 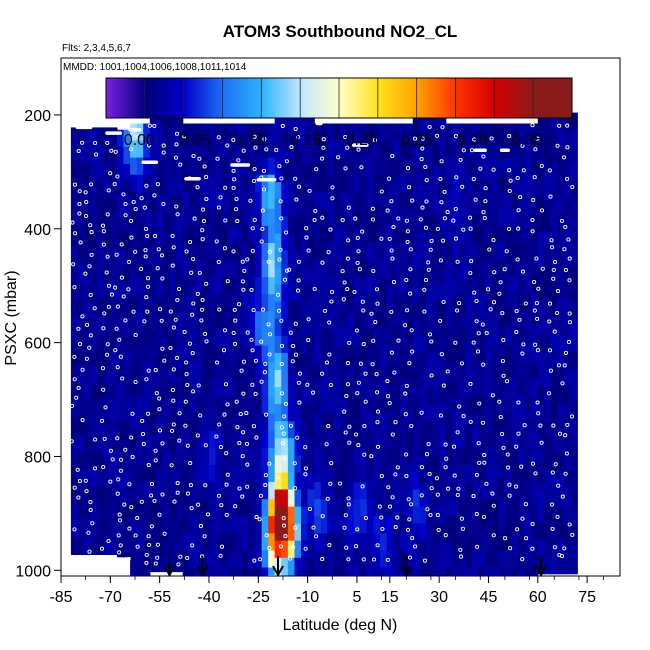 I want to click on x-tick-label: 30, so click(x=439, y=597).